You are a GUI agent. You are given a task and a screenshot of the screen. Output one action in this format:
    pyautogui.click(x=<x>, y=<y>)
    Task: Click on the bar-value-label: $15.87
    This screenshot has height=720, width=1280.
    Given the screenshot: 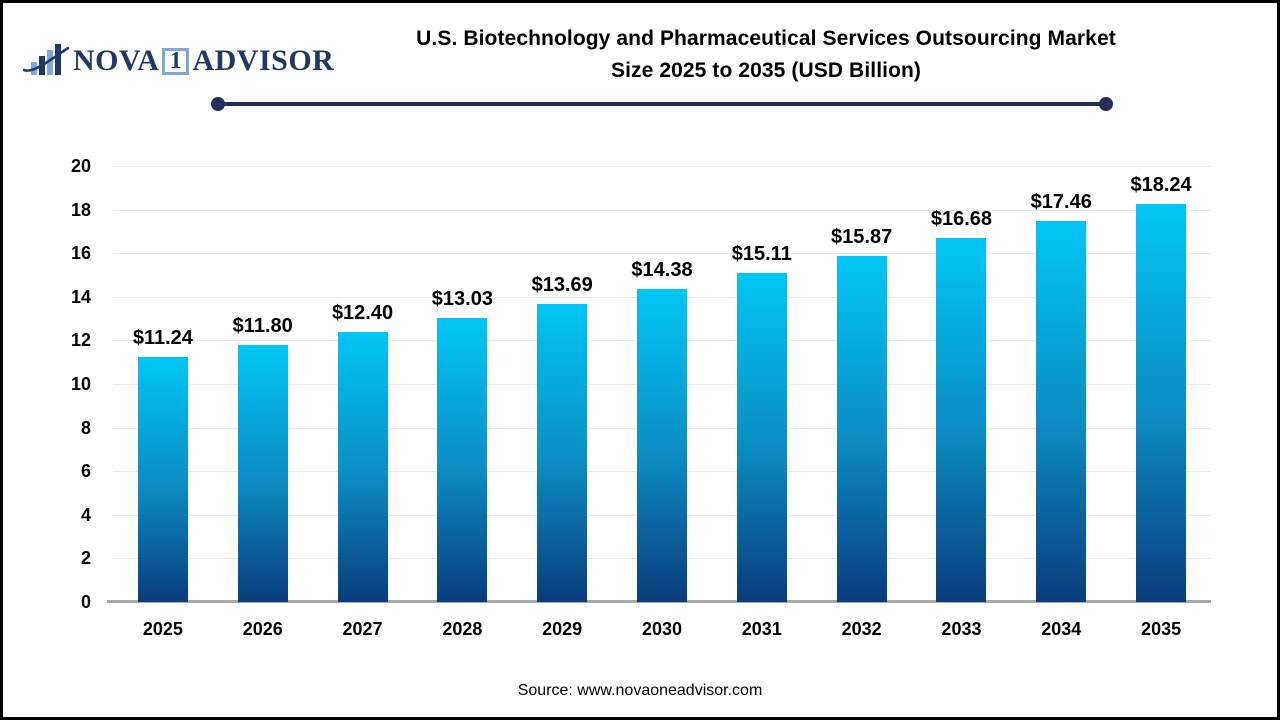 What is the action you would take?
    pyautogui.click(x=862, y=237)
    